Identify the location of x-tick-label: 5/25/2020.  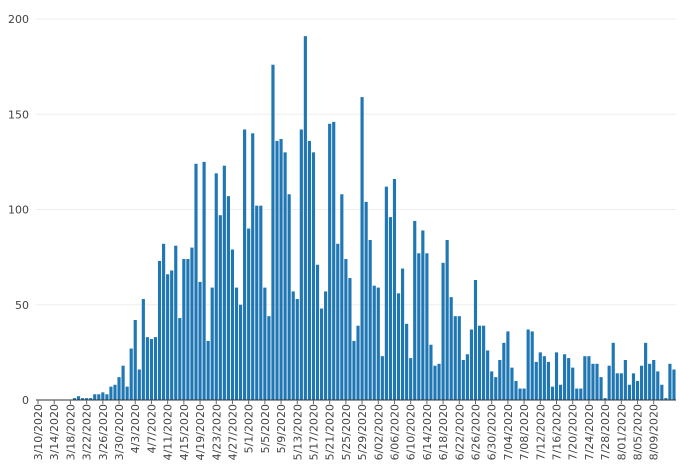
(346, 432).